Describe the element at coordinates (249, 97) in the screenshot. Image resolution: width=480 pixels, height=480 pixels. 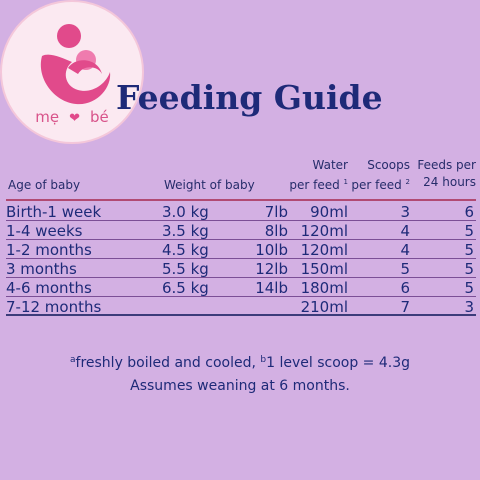
I see `page-title: Feeding Guide` at that location.